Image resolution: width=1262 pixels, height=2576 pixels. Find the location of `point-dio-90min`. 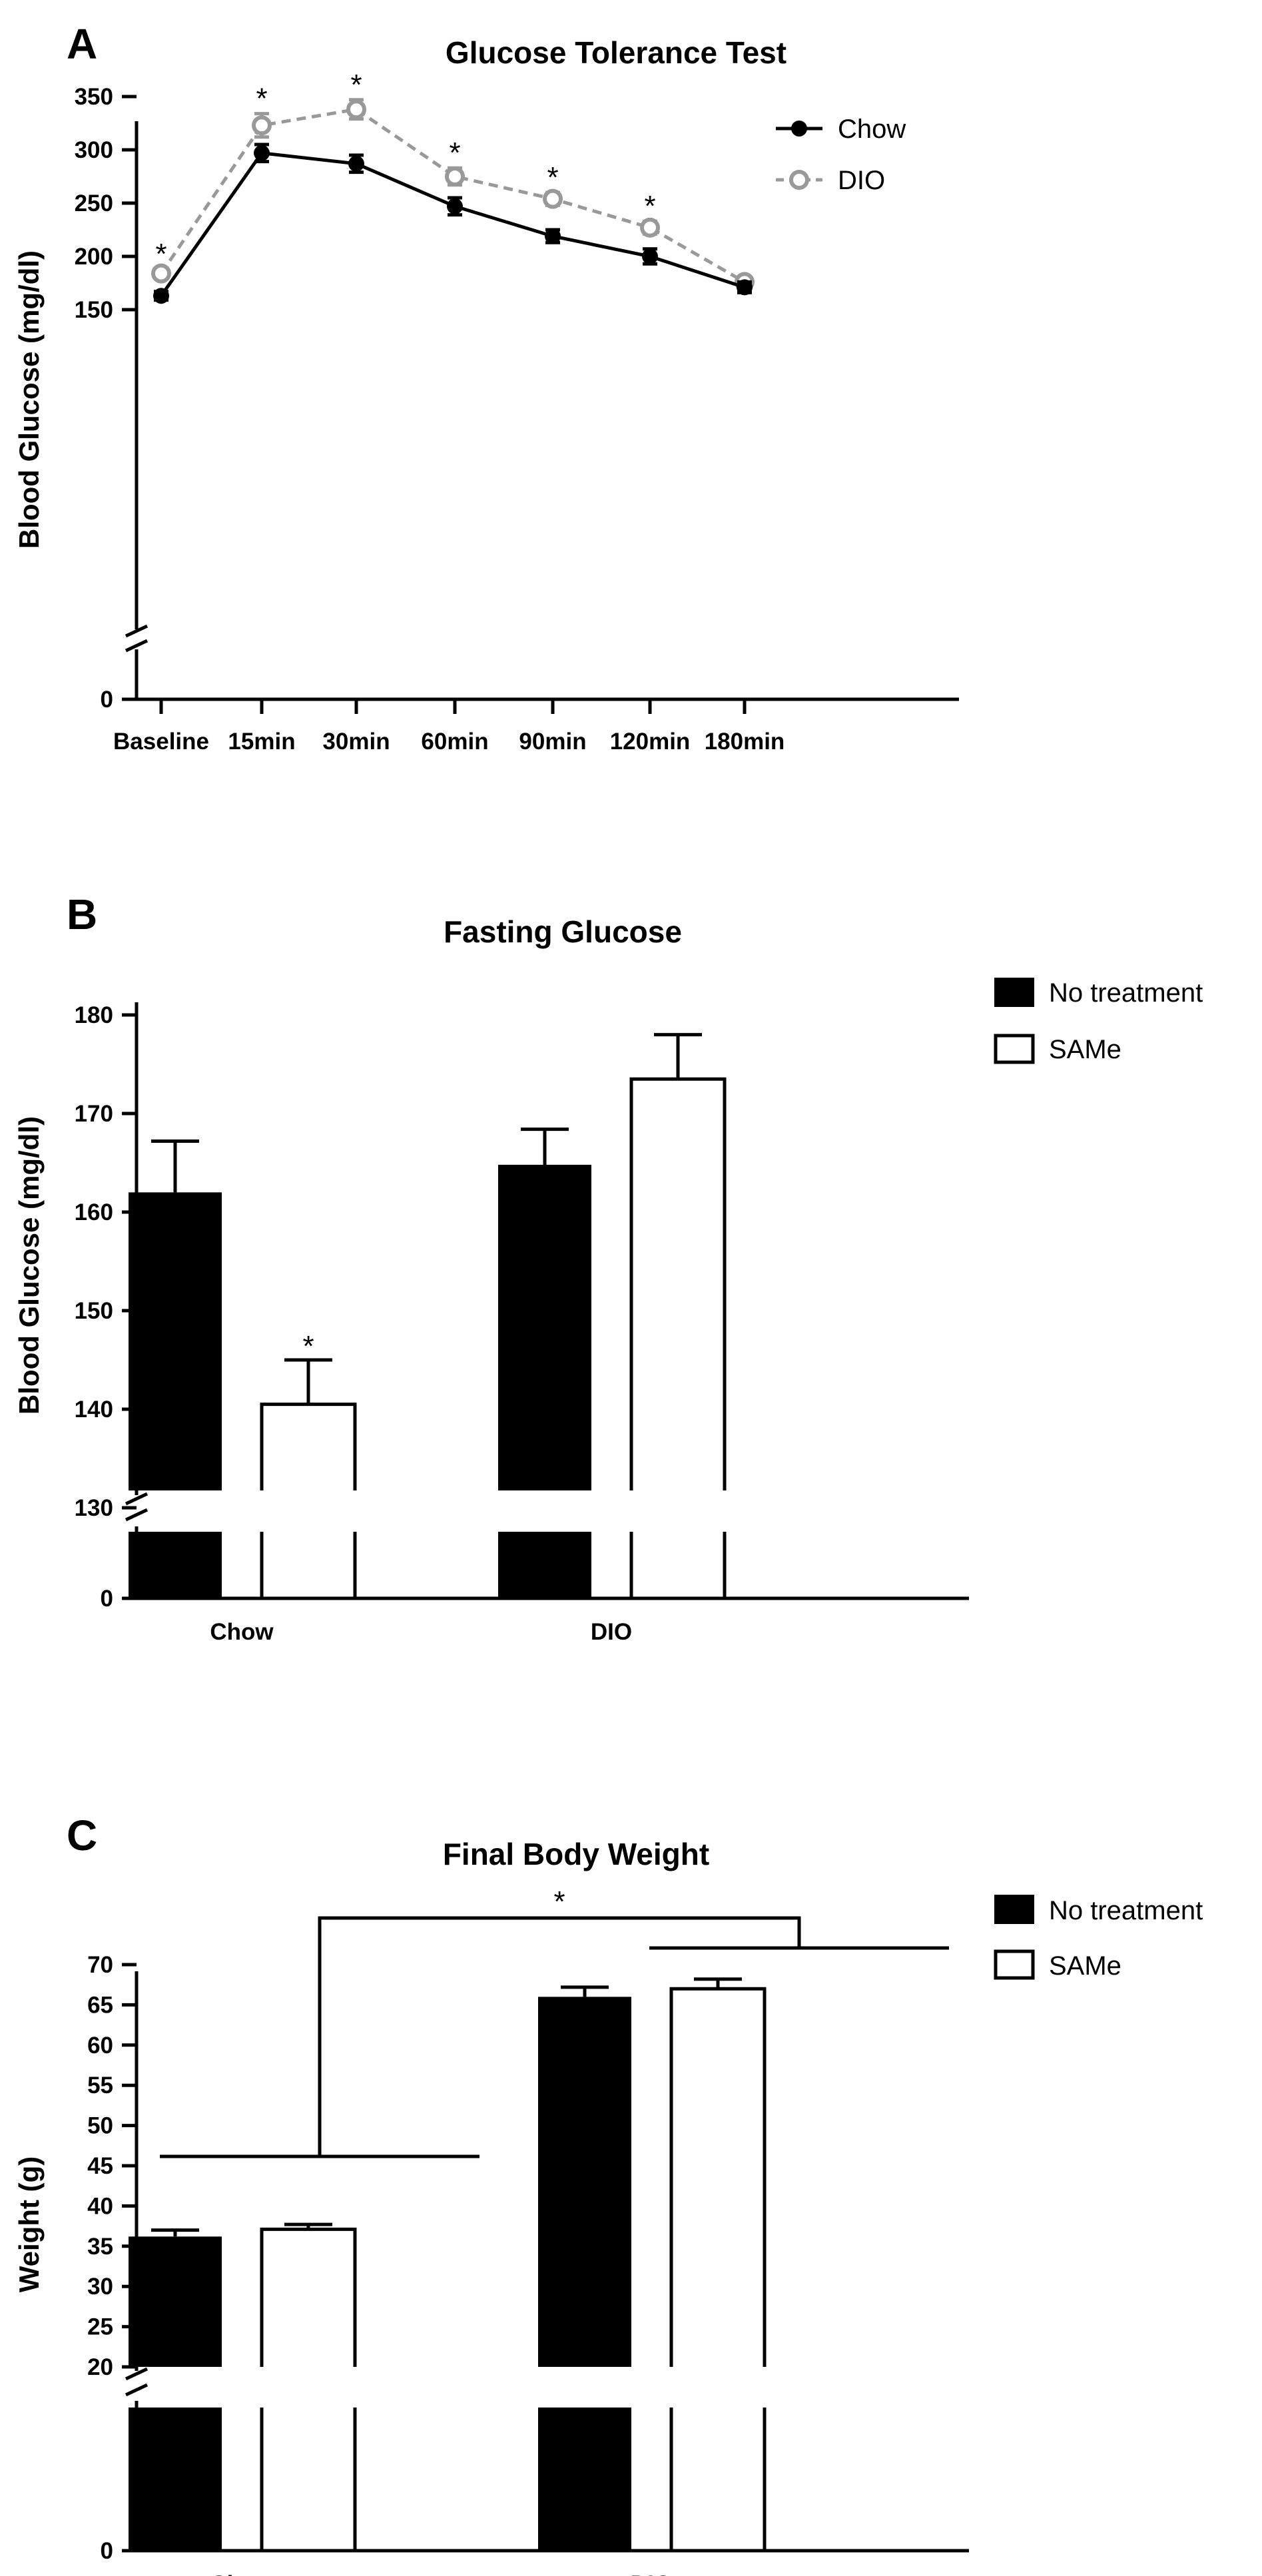

point-dio-90min is located at coordinates (553, 198).